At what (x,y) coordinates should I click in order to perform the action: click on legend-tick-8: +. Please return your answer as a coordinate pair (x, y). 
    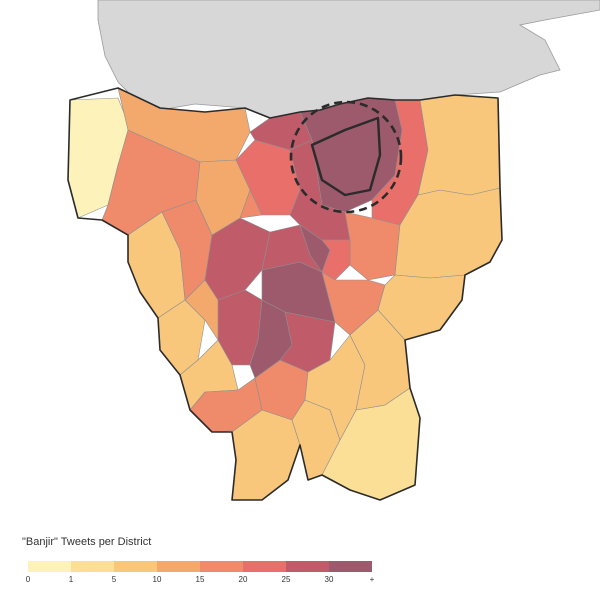
    Looking at the image, I should click on (372, 579).